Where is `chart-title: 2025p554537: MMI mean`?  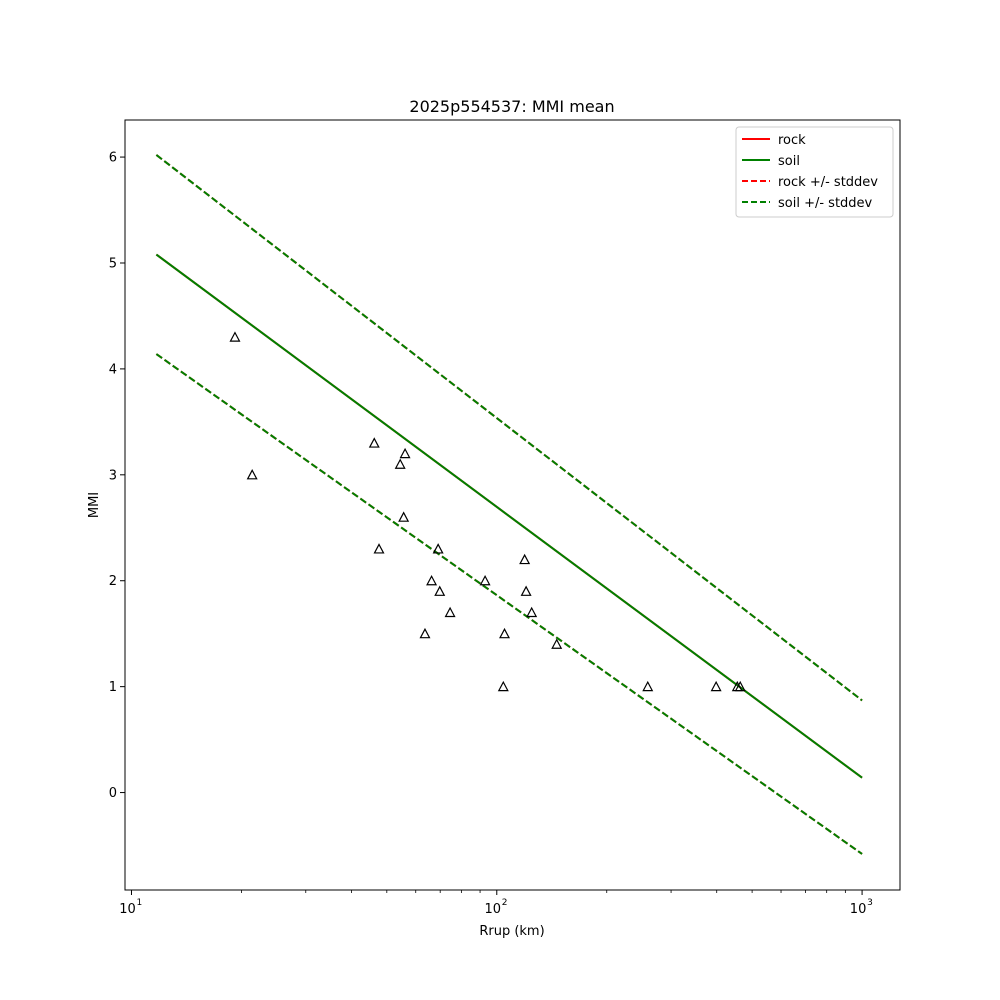 chart-title: 2025p554537: MMI mean is located at coordinates (511, 106).